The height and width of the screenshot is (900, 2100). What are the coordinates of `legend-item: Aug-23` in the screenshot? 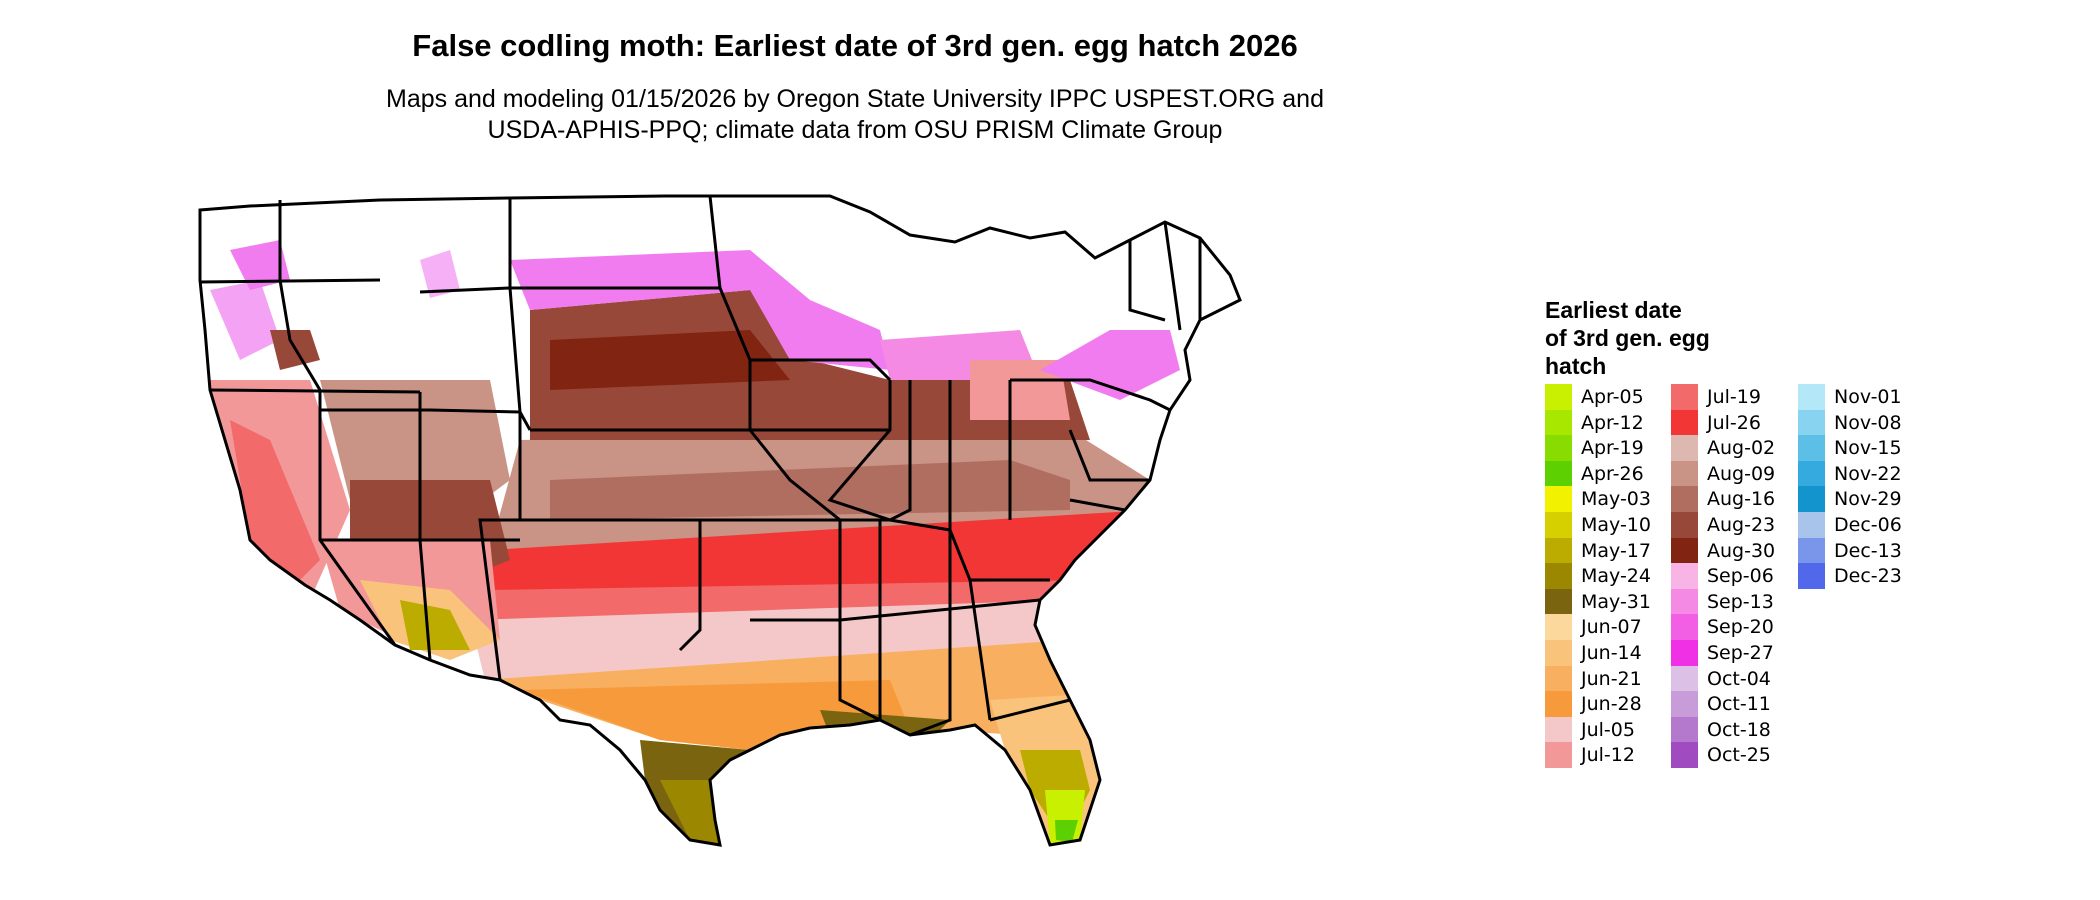 It's located at (1736, 525).